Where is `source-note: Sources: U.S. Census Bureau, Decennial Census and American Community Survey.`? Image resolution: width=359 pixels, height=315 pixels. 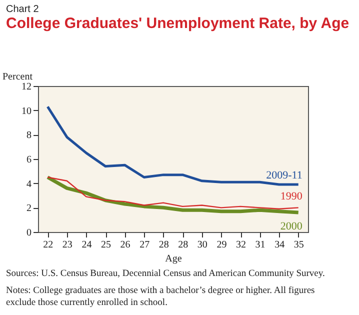
source-note: Sources: U.S. Census Bureau, Decennial Census and American Community Survey. is located at coordinates (165, 274).